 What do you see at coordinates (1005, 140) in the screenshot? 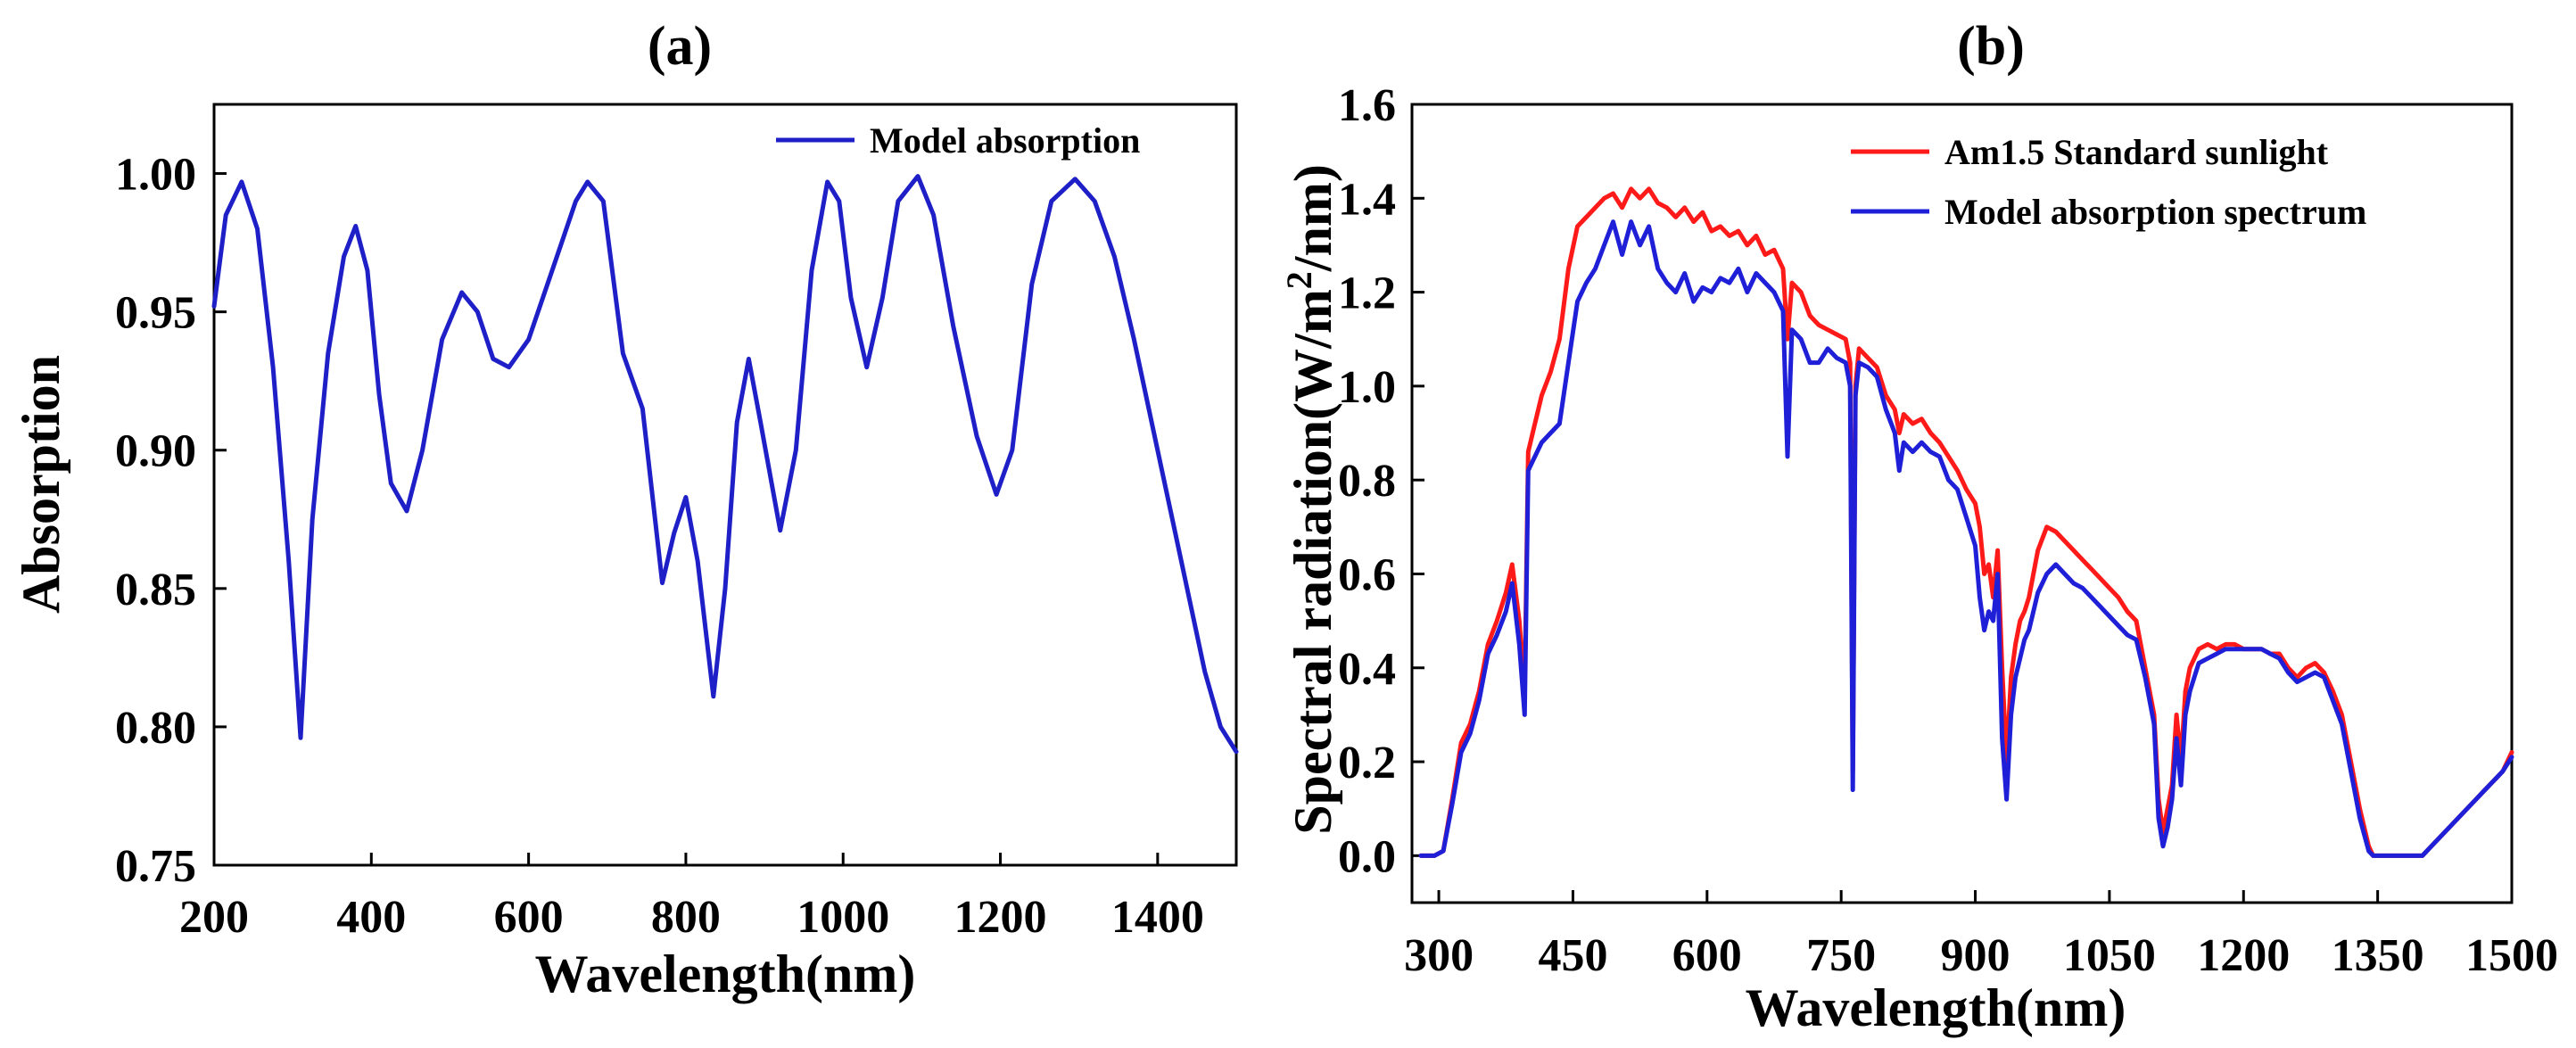
I see `panel-a-legend-label: Model absorption` at bounding box center [1005, 140].